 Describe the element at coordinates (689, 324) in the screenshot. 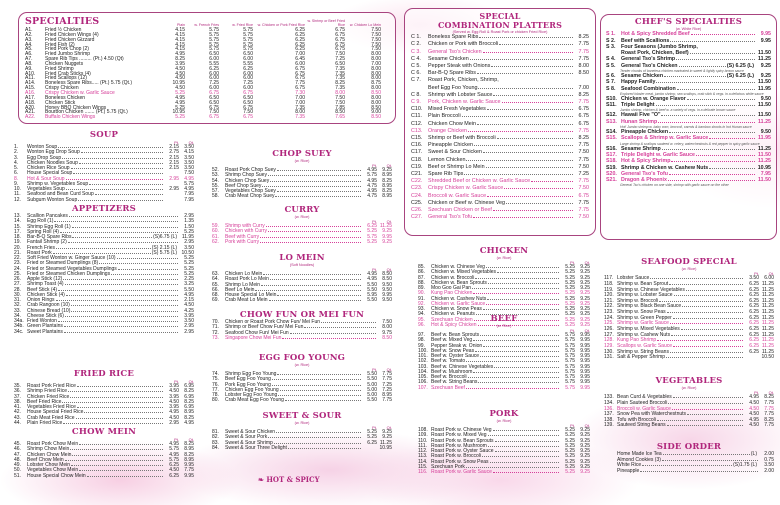

I see `menu-item: 125. Shrimp w. Garlic Sauce 6.25 11.25` at that location.